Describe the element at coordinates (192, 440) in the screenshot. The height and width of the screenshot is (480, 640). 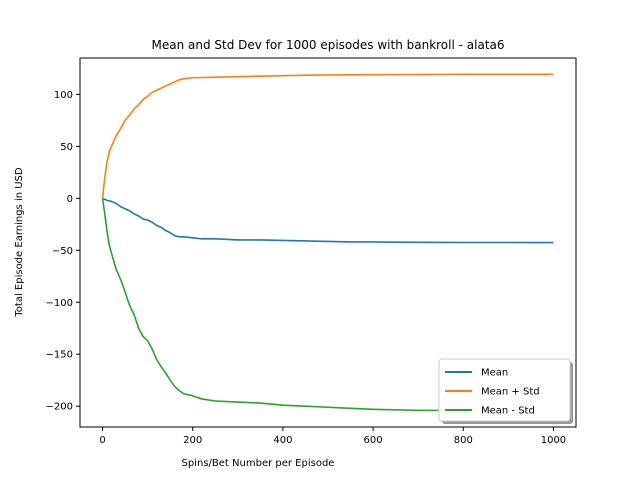
I see `x-tick-label: 200` at that location.